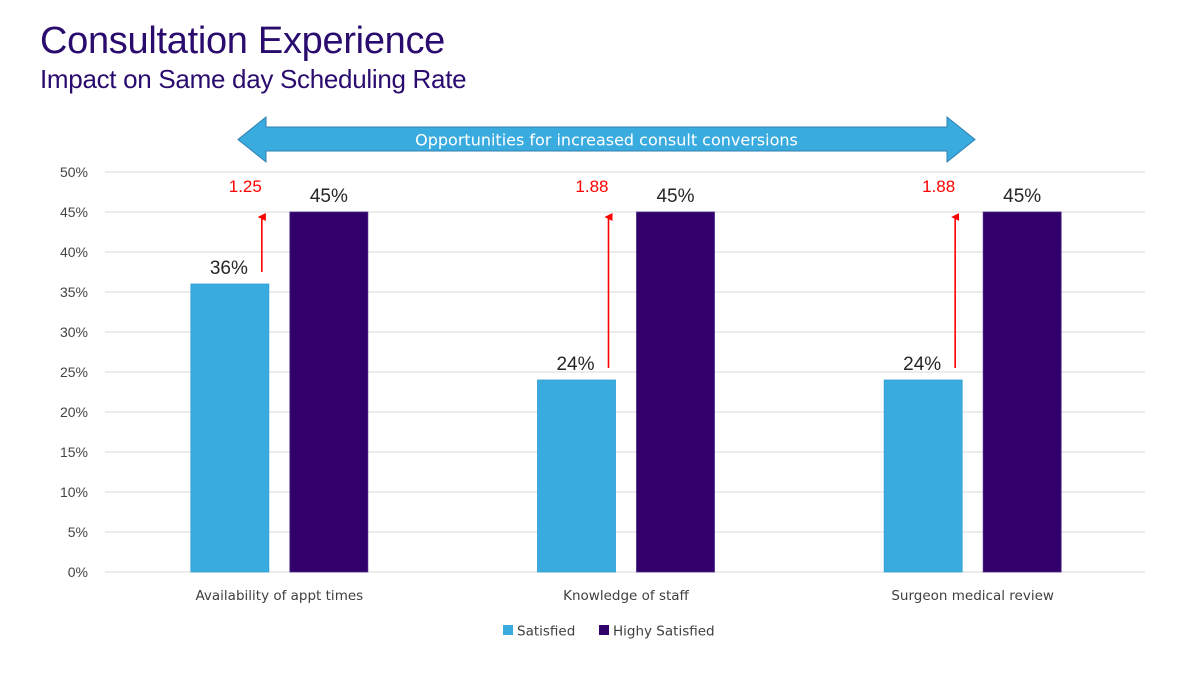 This screenshot has height=677, width=1200. Describe the element at coordinates (74, 252) in the screenshot. I see `y-tick-label: 40%` at that location.